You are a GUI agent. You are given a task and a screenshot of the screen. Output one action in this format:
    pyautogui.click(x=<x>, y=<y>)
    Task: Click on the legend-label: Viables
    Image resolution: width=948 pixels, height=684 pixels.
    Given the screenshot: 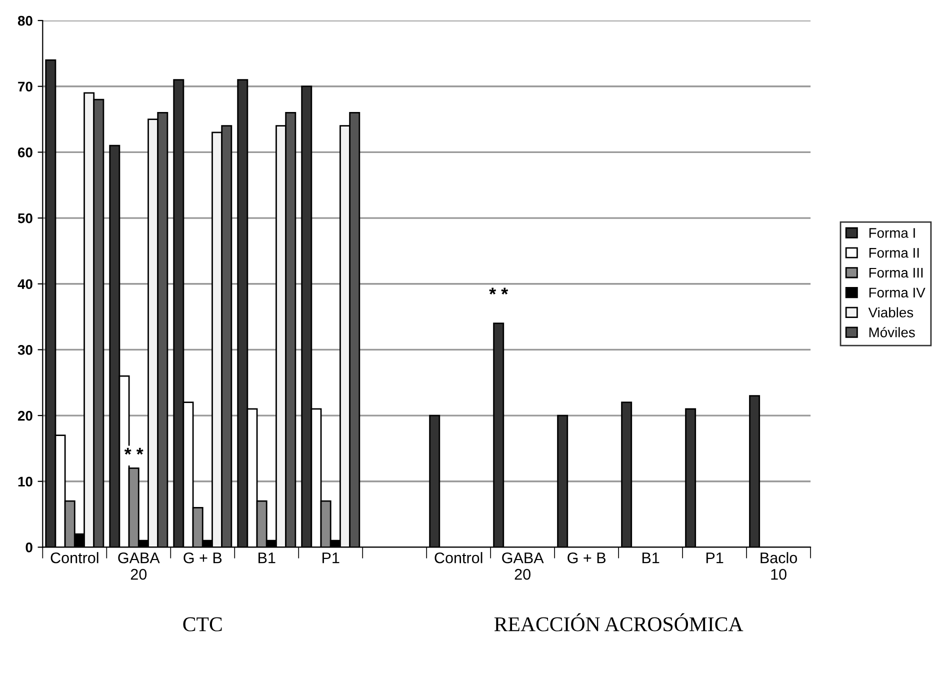 What is the action you would take?
    pyautogui.click(x=891, y=312)
    